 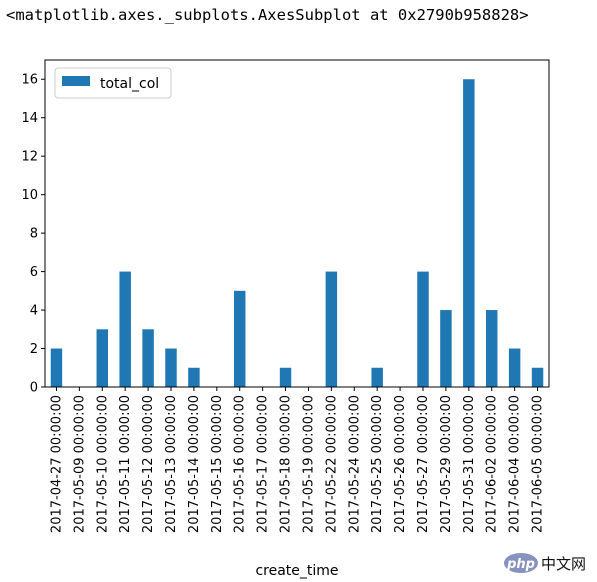 What do you see at coordinates (79, 464) in the screenshot?
I see `x-tick-label: 2017-05-09 00:00:00` at bounding box center [79, 464].